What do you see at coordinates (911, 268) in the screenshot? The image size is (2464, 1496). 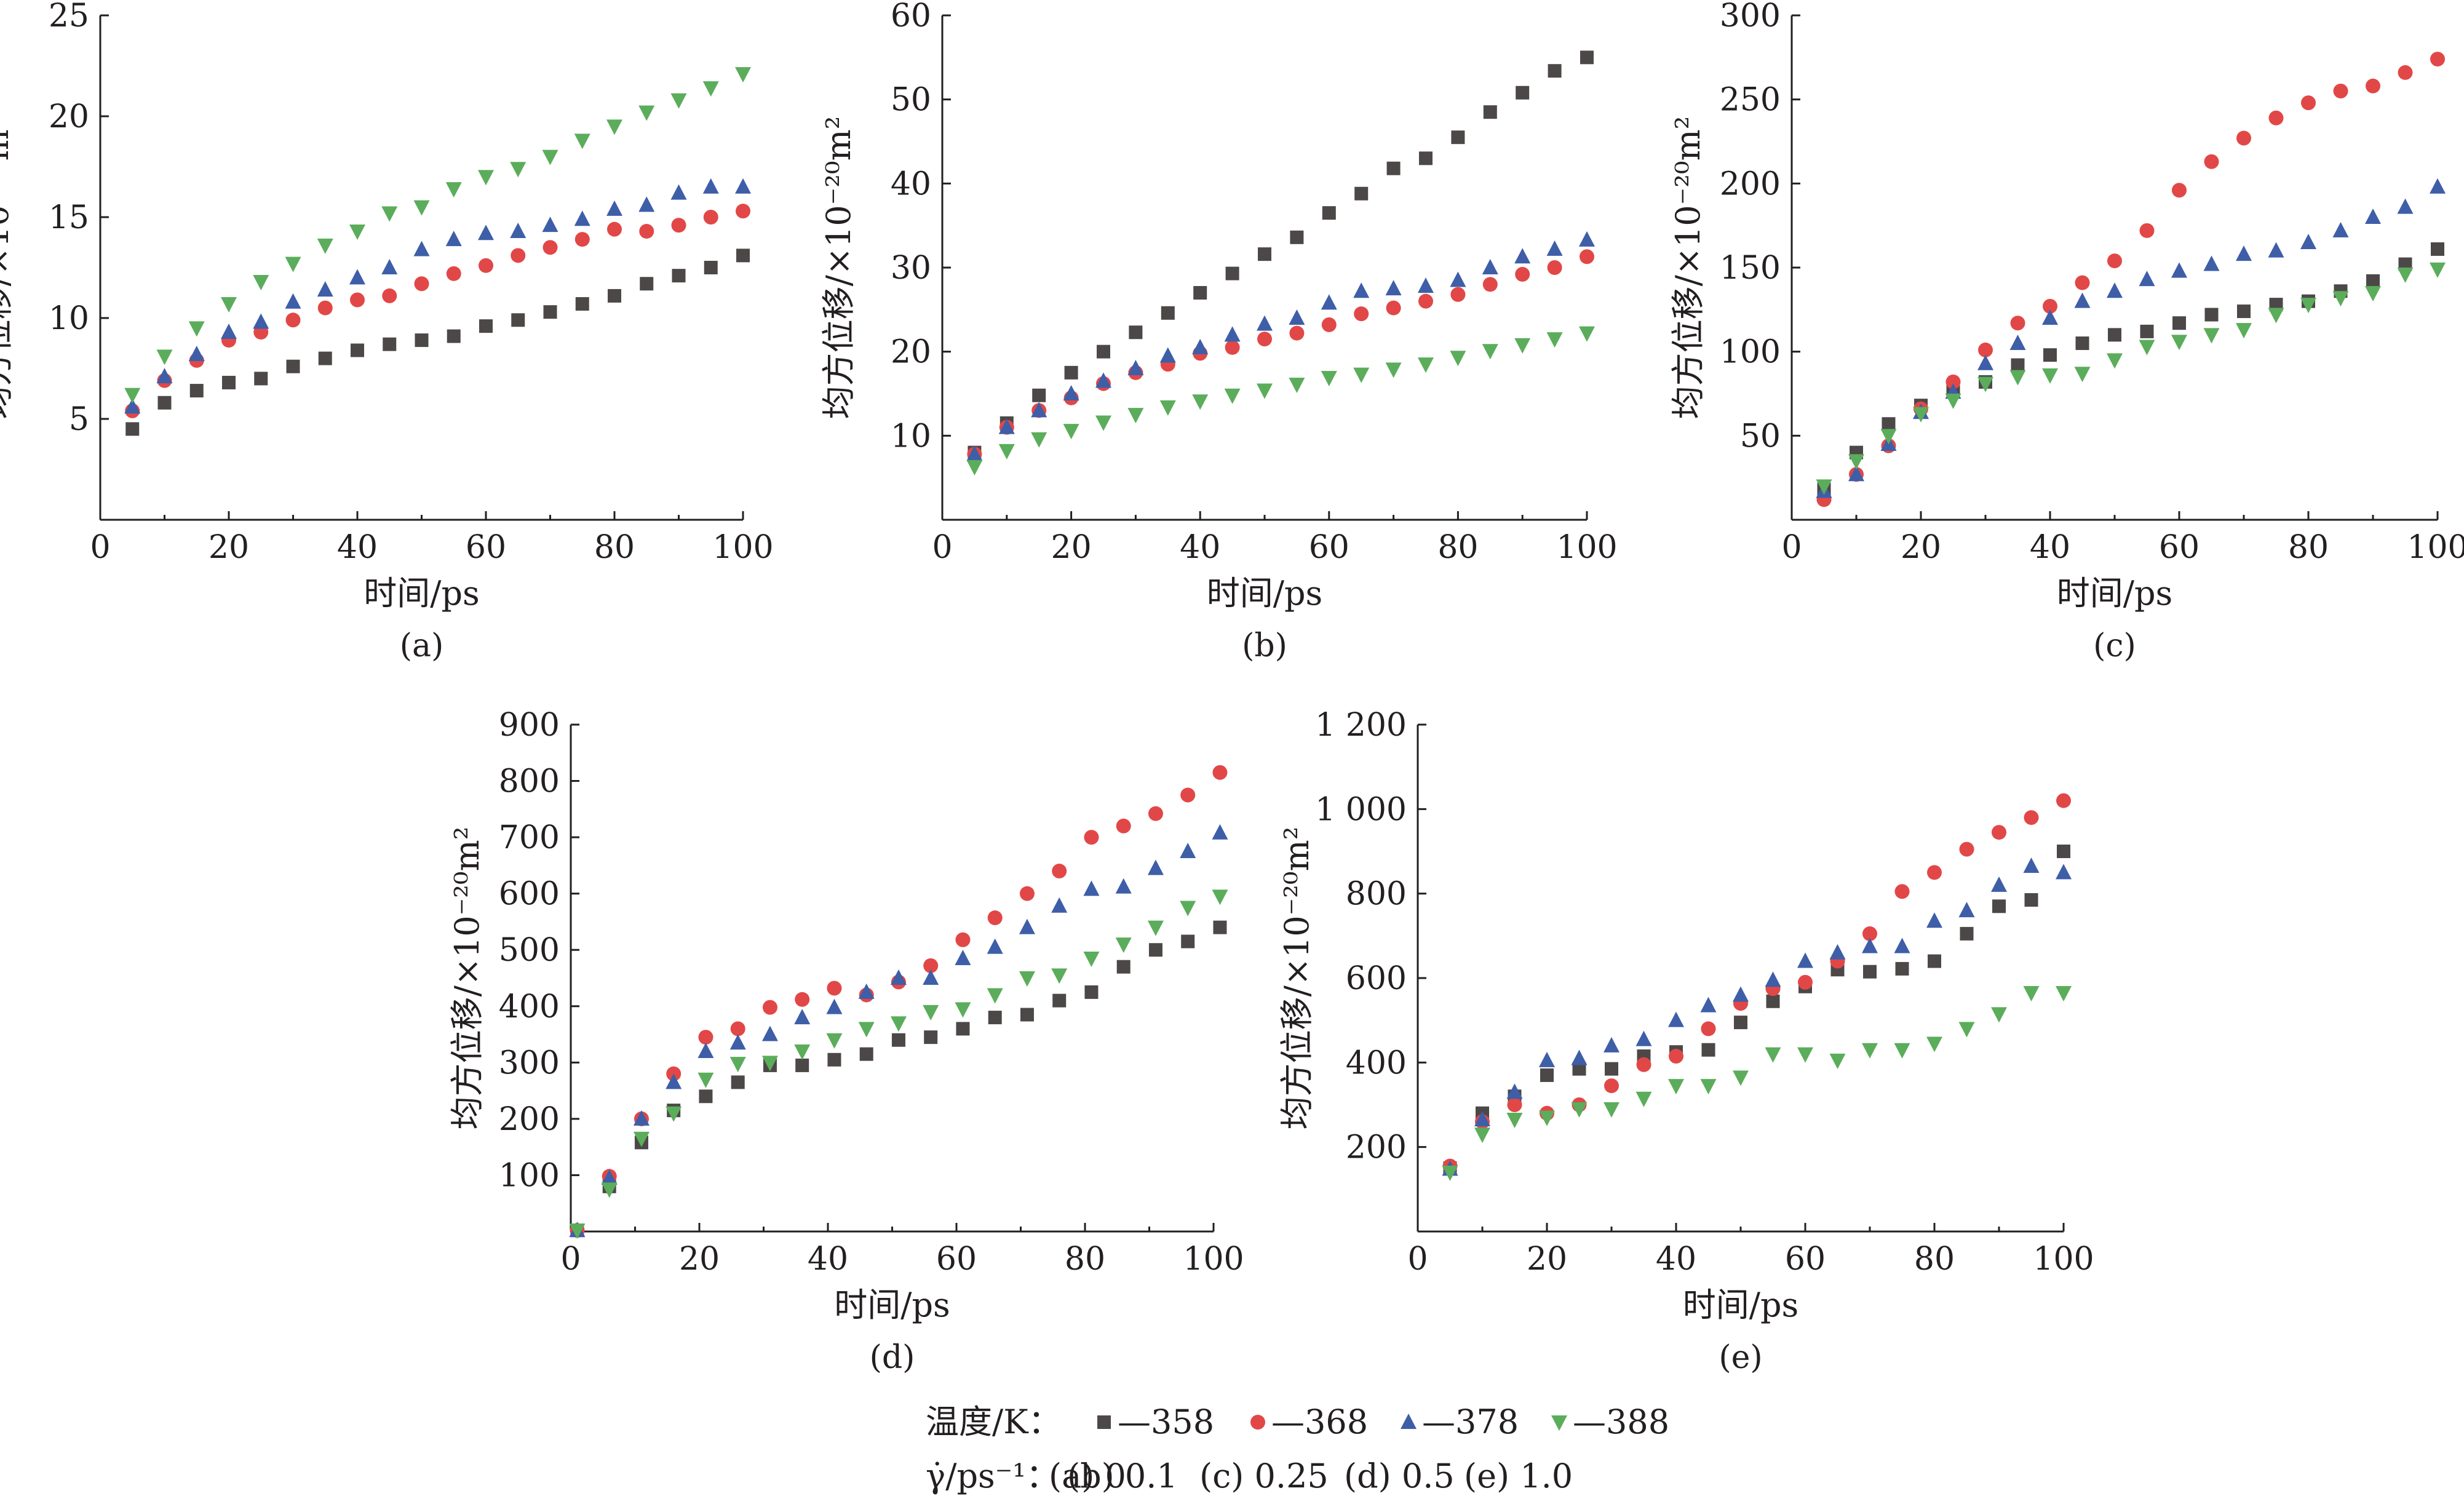 I see `y-tick-label: 30` at bounding box center [911, 268].